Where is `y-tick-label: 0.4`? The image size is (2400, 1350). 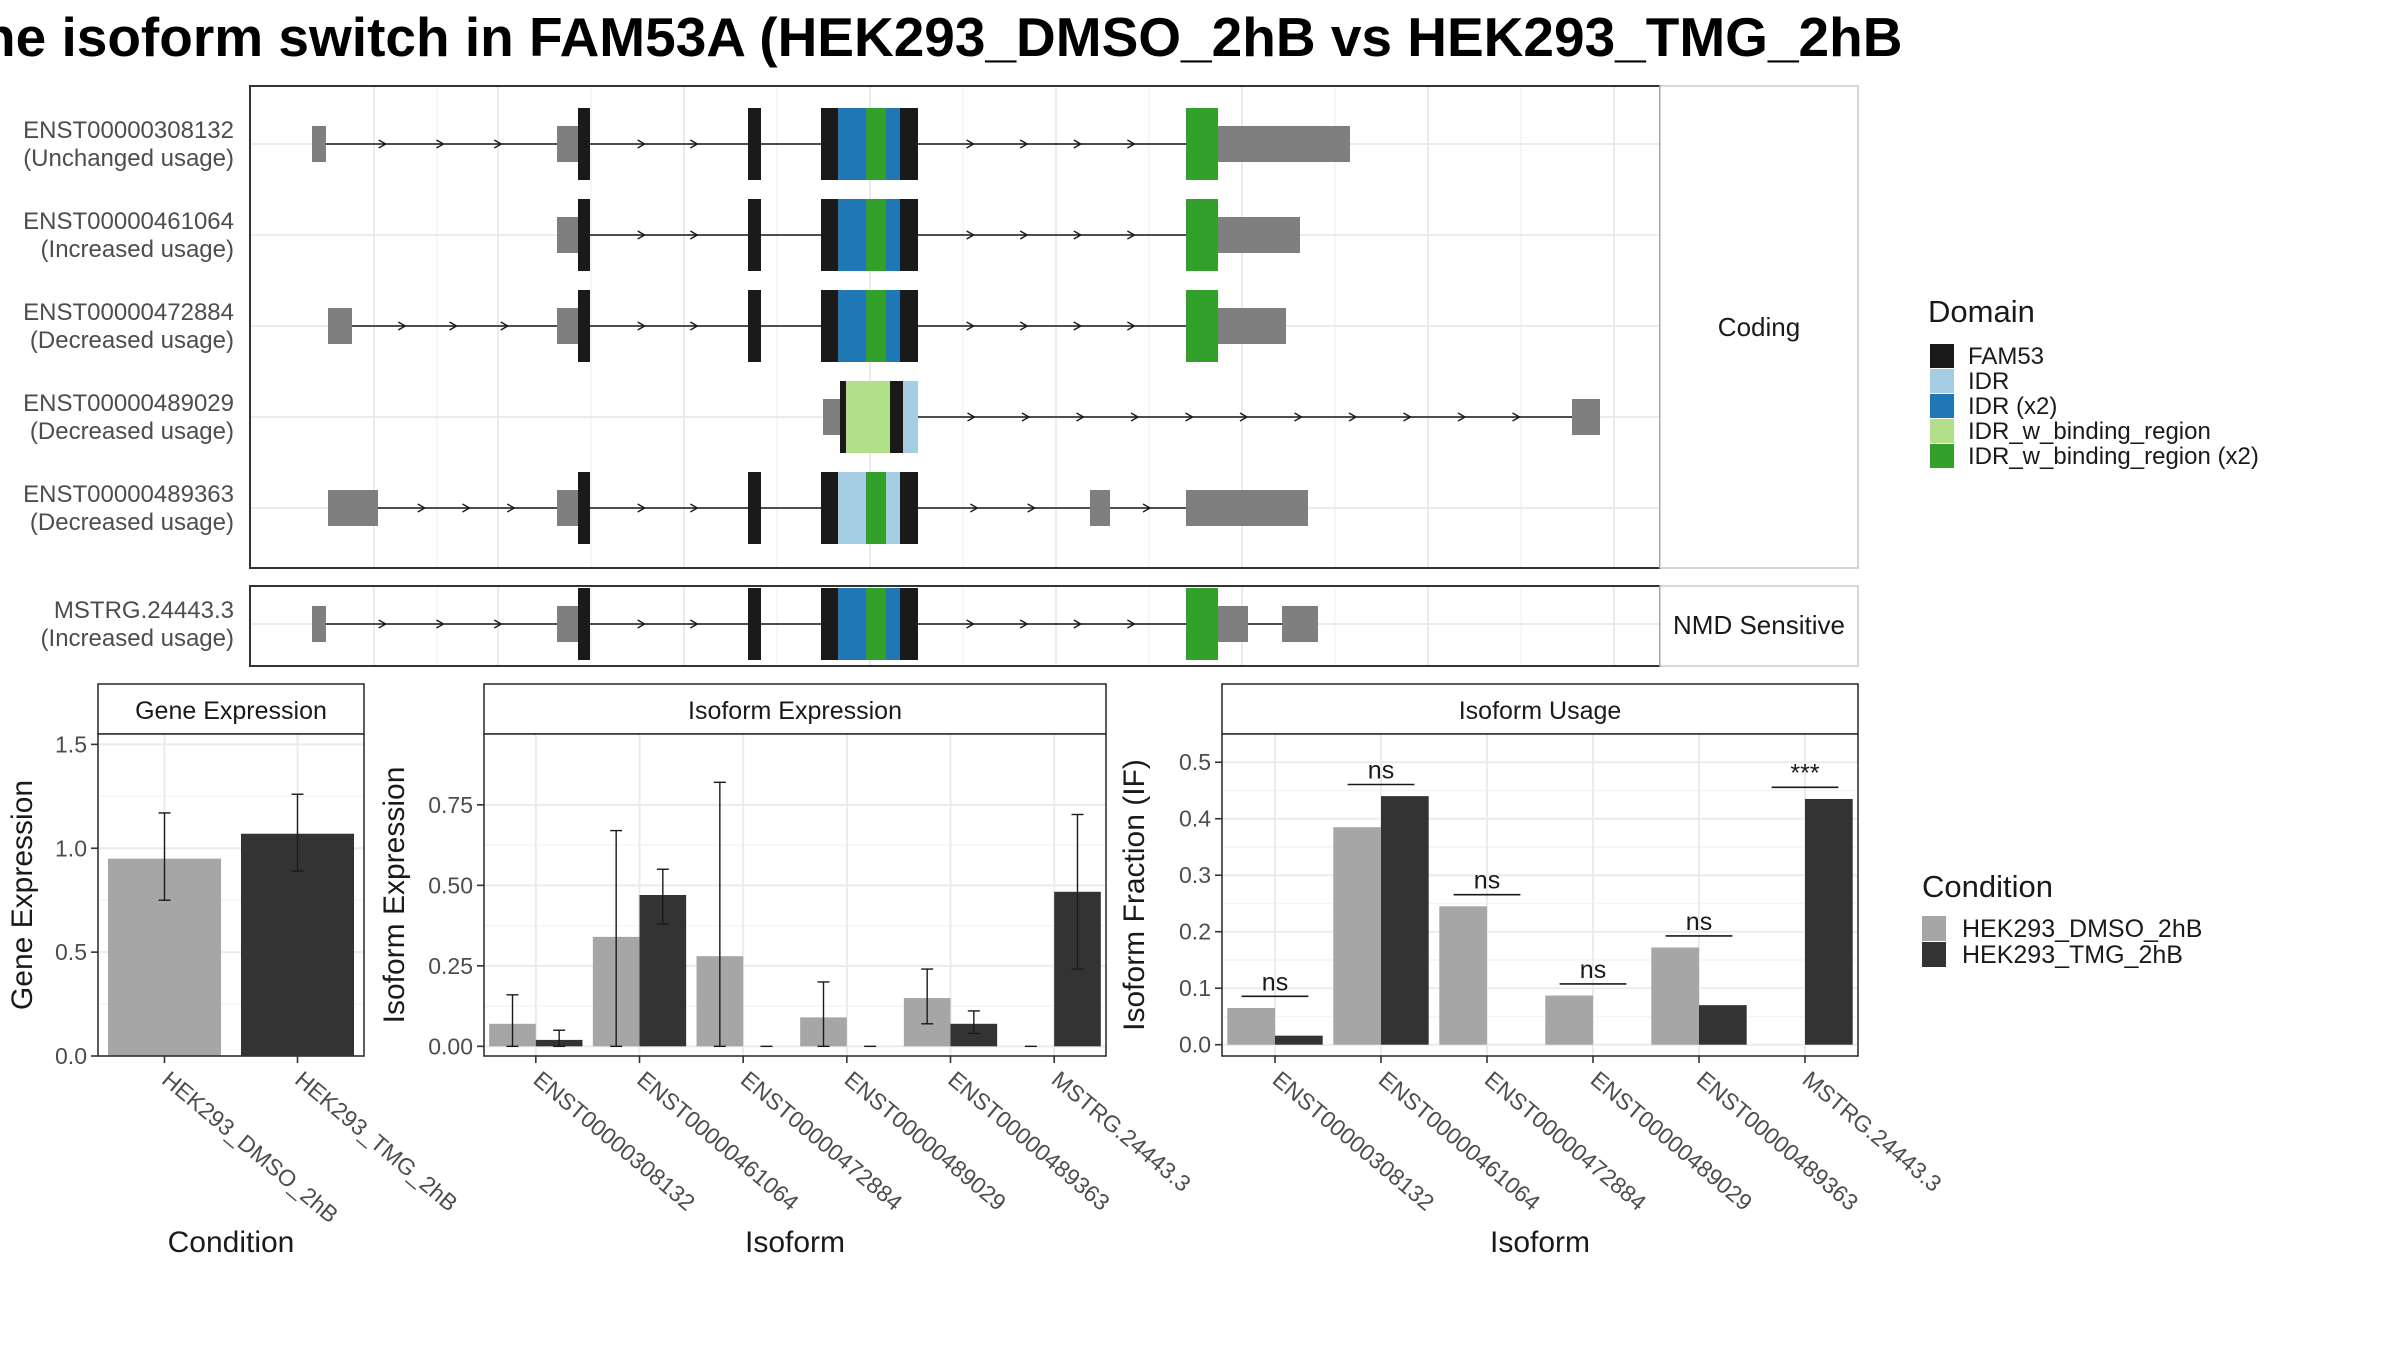
y-tick-label: 0.4 is located at coordinates (1195, 819).